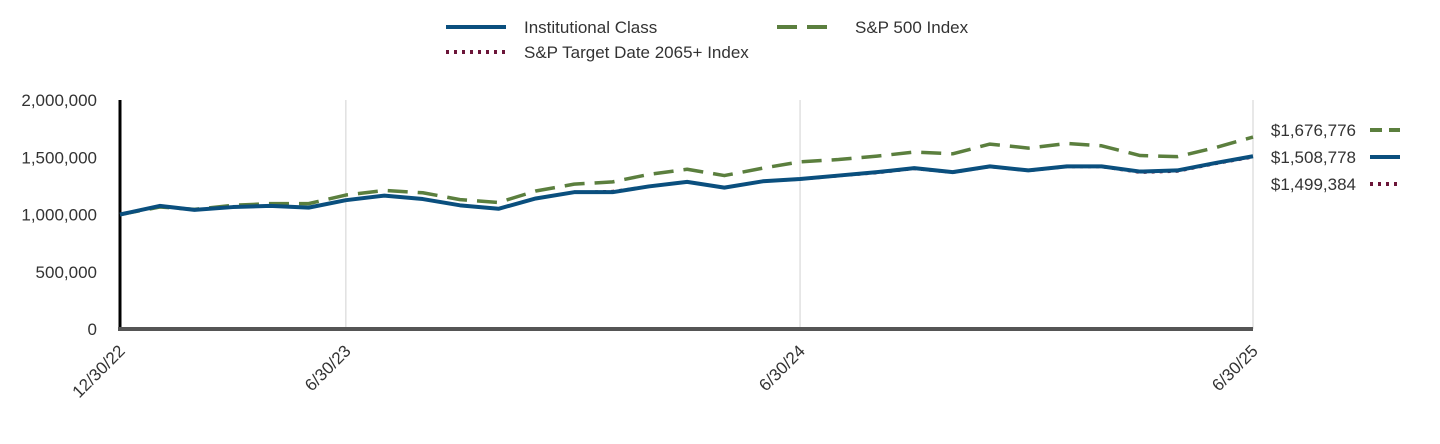 The width and height of the screenshot is (1440, 444). Describe the element at coordinates (1313, 184) in the screenshot. I see `end-value-label-3: $1,499,384` at that location.